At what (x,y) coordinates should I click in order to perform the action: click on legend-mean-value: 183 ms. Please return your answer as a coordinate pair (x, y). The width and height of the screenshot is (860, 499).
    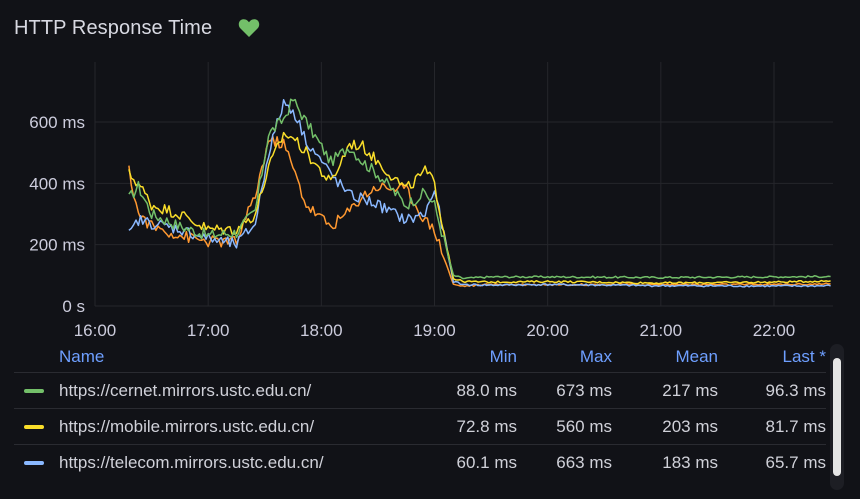
    Looking at the image, I should click on (690, 462).